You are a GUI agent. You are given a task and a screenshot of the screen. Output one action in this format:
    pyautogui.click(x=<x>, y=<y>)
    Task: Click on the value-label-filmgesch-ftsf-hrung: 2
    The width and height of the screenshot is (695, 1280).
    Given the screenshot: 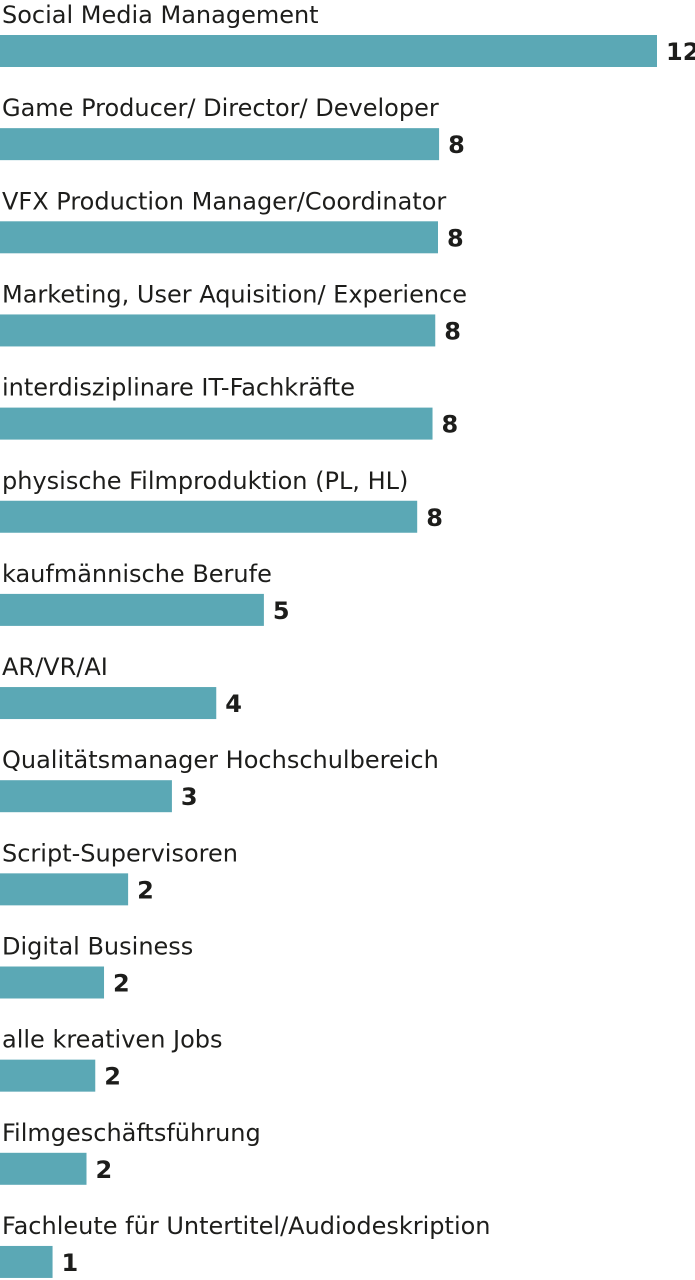 What is the action you would take?
    pyautogui.click(x=104, y=1170)
    